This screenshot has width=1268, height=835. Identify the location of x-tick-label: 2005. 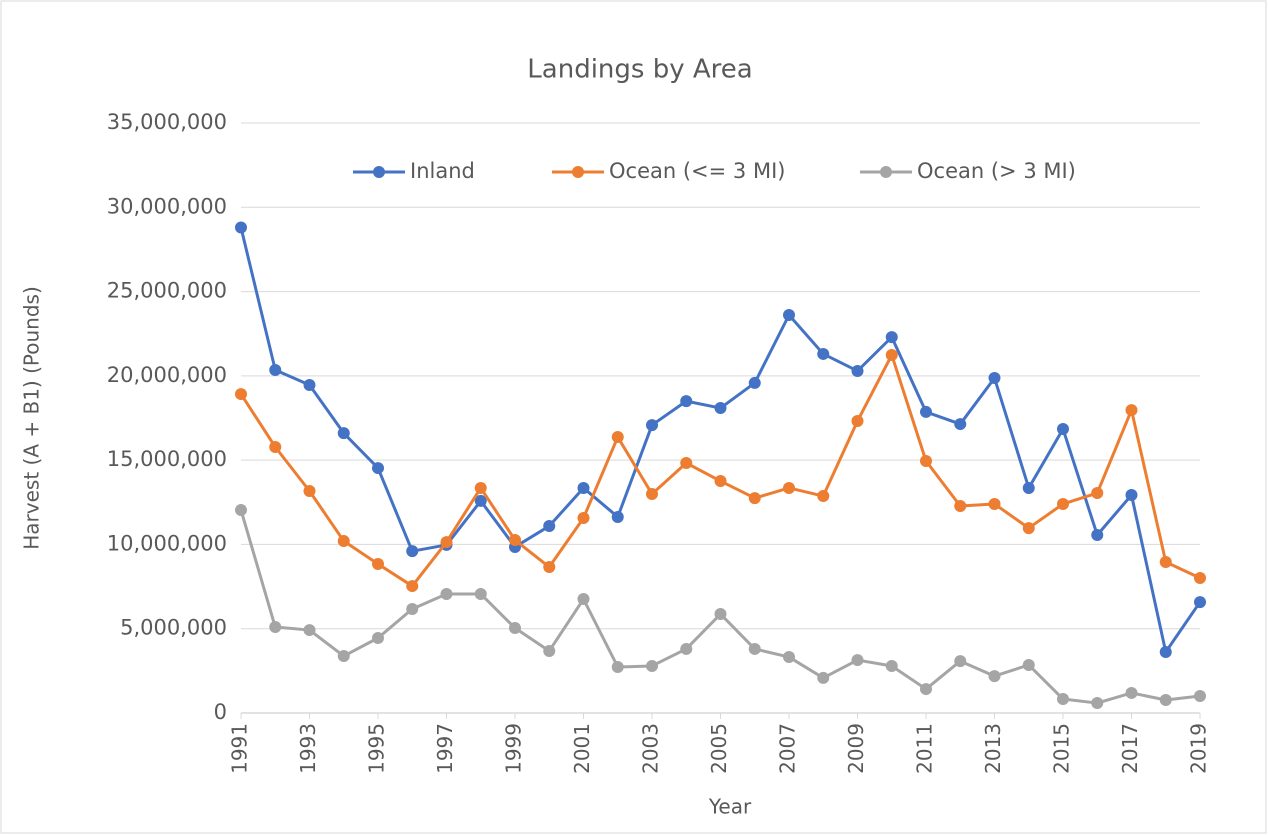
(719, 748).